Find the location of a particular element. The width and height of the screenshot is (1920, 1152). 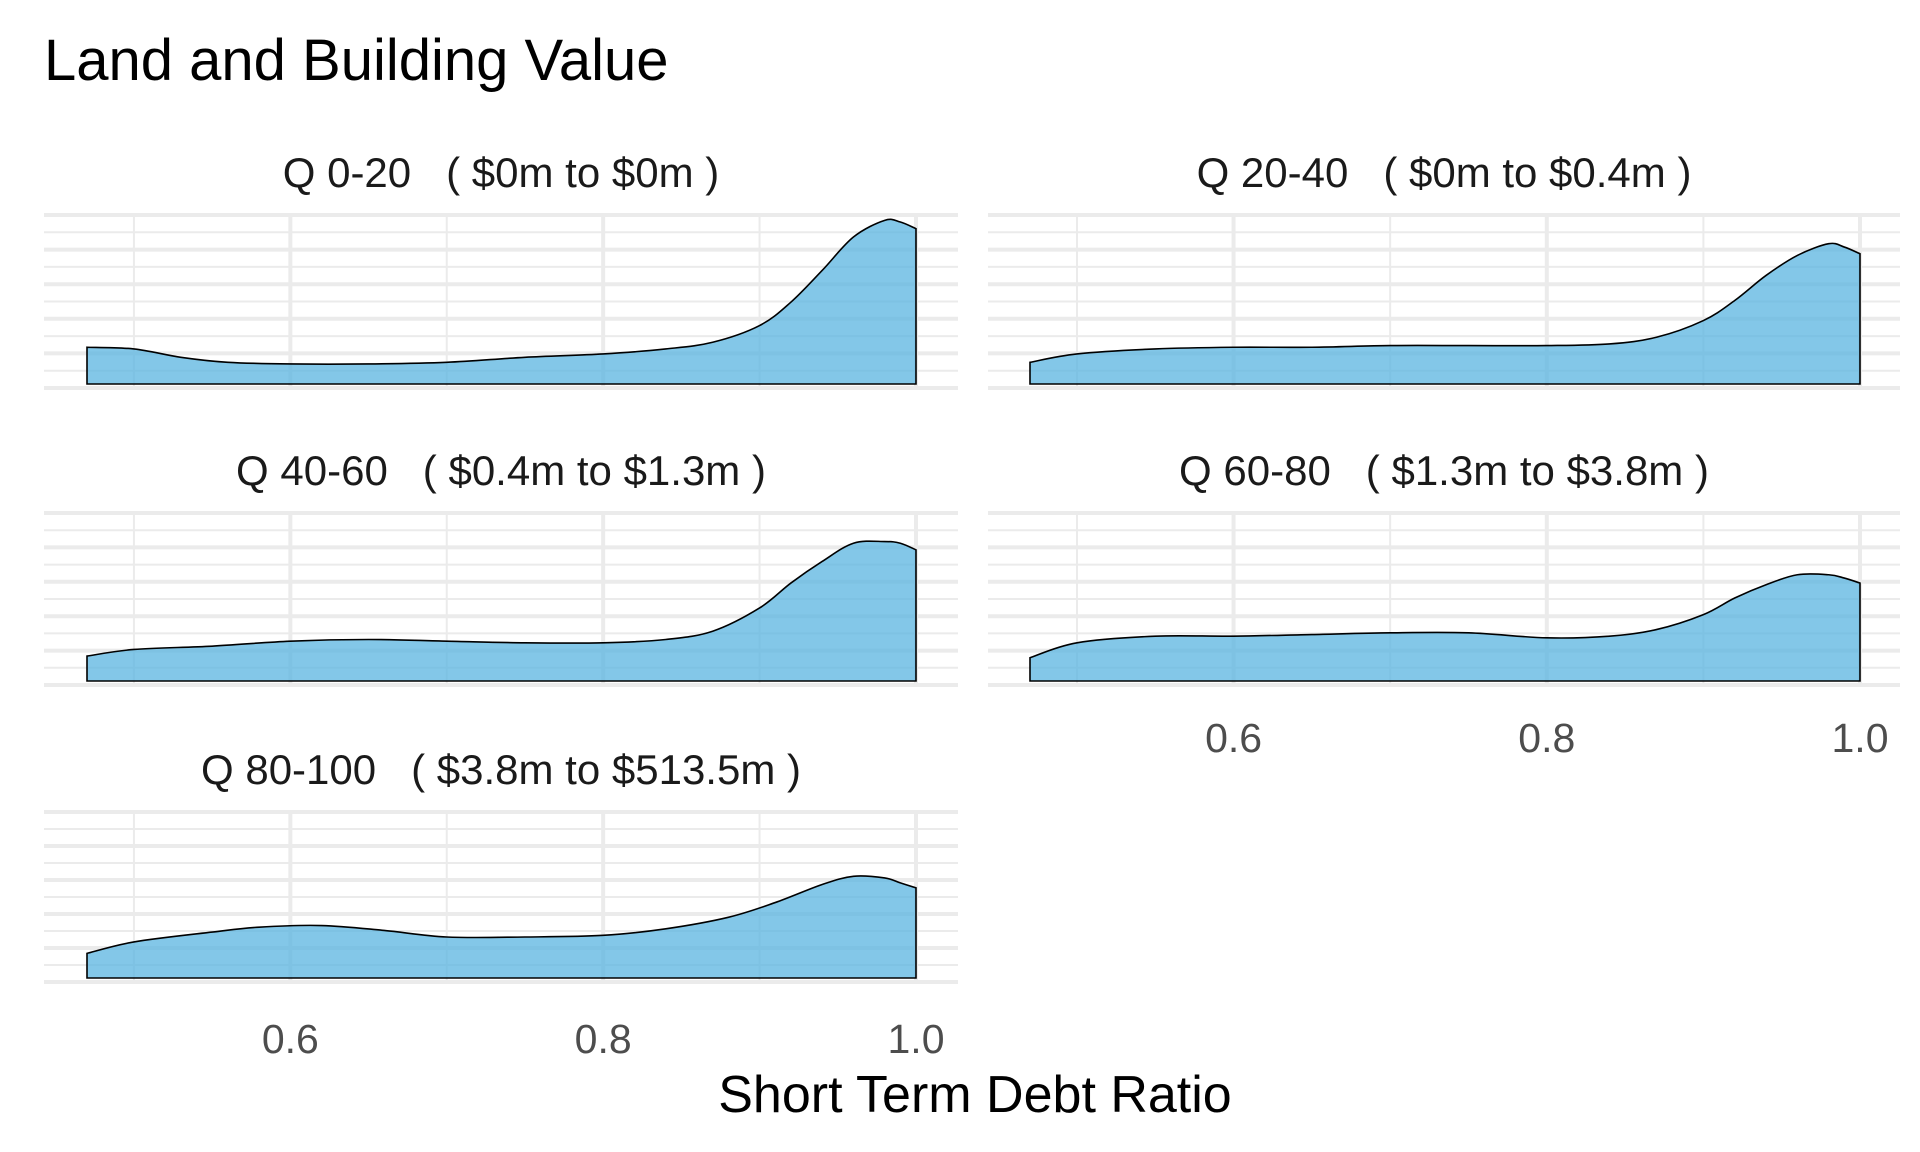

facet-panel: Q 60-80 ( $1.3m to $3.8m ) is located at coordinates (1444, 567).